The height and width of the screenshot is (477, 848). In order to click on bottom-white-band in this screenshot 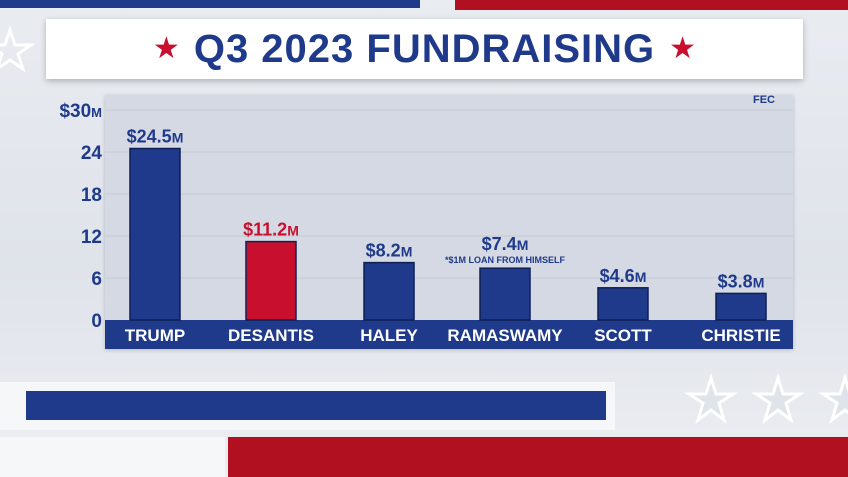, I will do `click(112, 457)`.